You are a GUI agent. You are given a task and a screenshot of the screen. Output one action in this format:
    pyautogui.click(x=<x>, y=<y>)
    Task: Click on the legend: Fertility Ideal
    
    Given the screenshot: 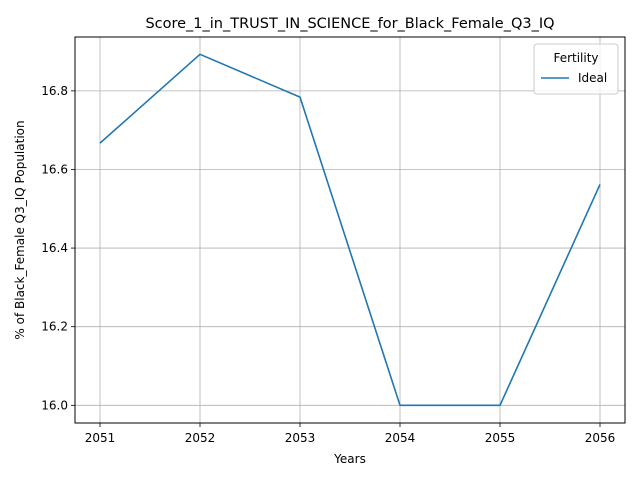 What is the action you would take?
    pyautogui.click(x=576, y=69)
    